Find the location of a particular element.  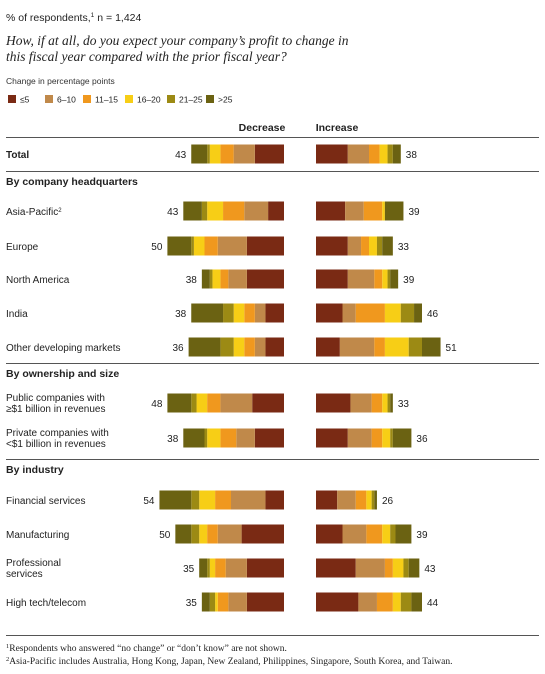

row-label: North America is located at coordinates (38, 280).